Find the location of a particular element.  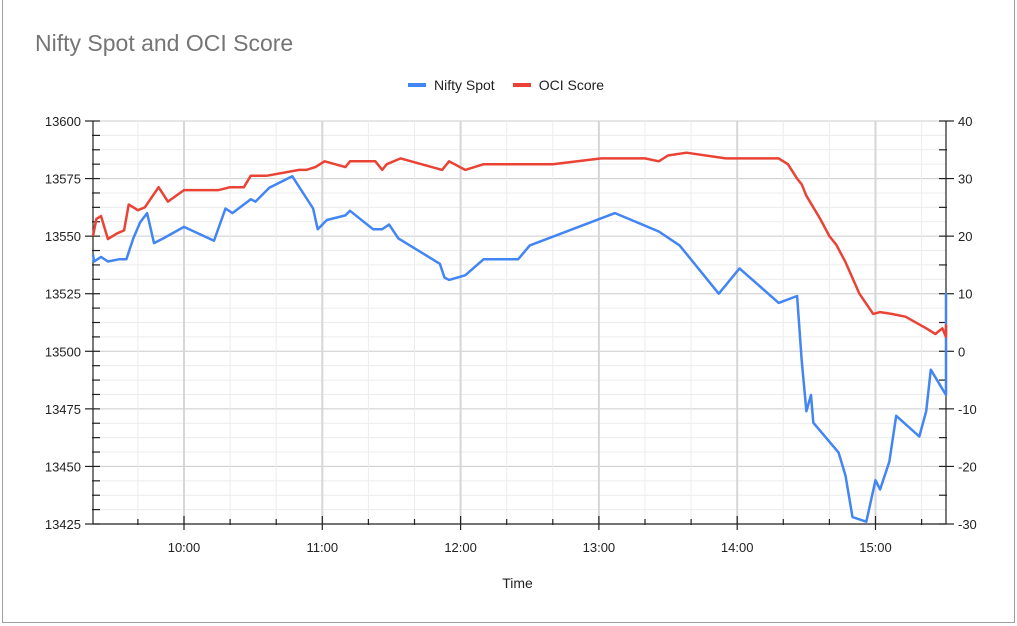

y-tick-label-right: -10 is located at coordinates (967, 409).